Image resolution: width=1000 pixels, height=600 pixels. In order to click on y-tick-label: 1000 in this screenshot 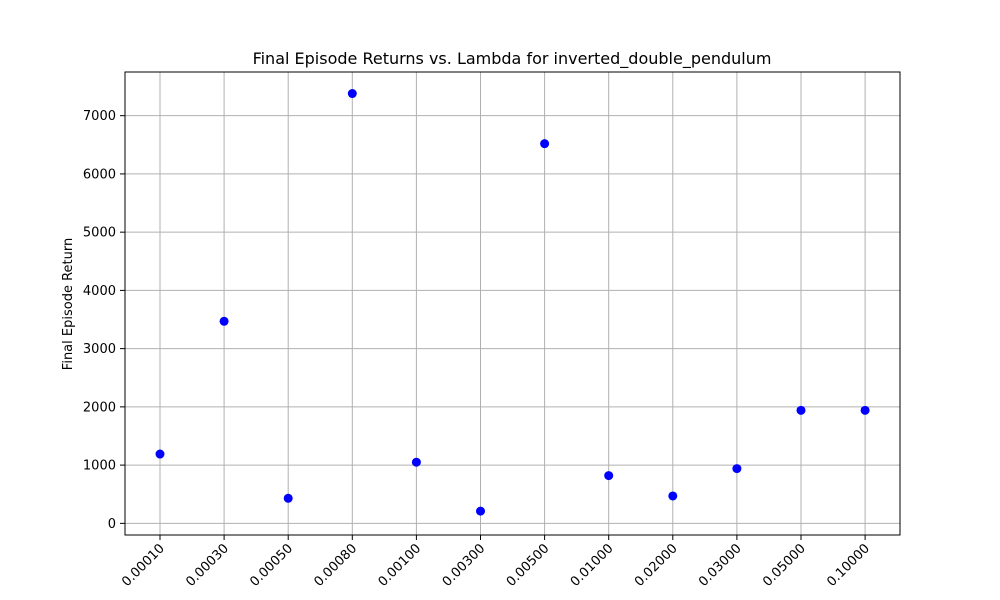, I will do `click(99, 466)`.